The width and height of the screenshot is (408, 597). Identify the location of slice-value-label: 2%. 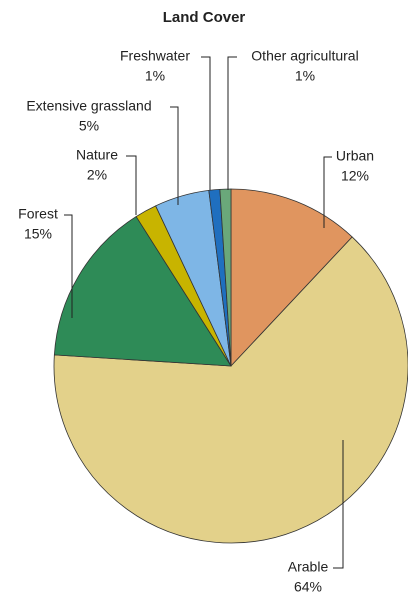
(97, 175).